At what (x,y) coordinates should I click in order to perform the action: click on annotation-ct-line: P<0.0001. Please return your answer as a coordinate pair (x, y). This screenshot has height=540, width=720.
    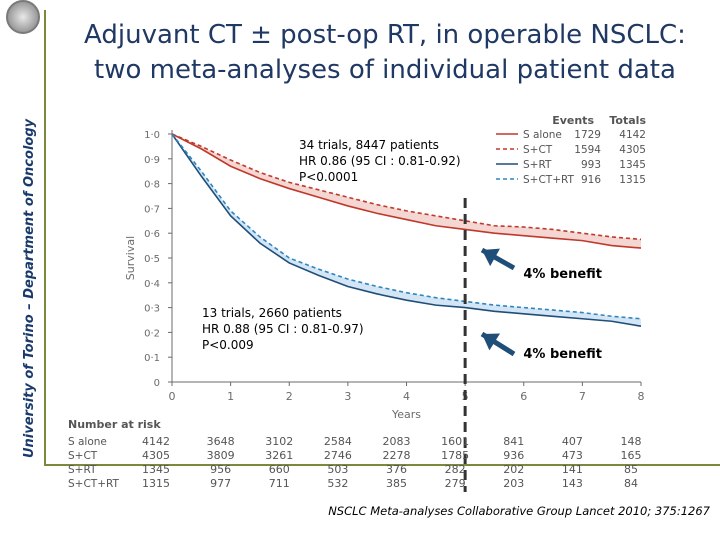
    Looking at the image, I should click on (328, 177).